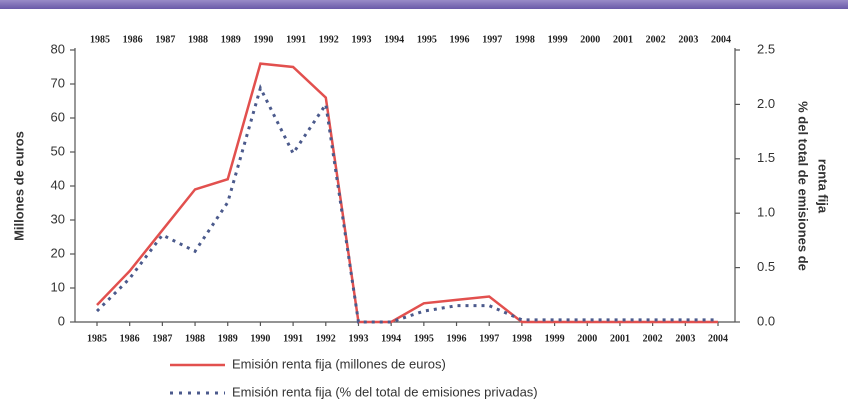 The image size is (848, 411). I want to click on x-top-label: 1985, so click(100, 39).